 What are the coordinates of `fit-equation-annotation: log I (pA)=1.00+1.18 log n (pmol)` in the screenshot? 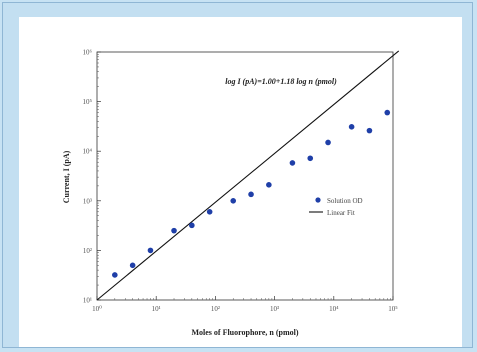 It's located at (281, 81).